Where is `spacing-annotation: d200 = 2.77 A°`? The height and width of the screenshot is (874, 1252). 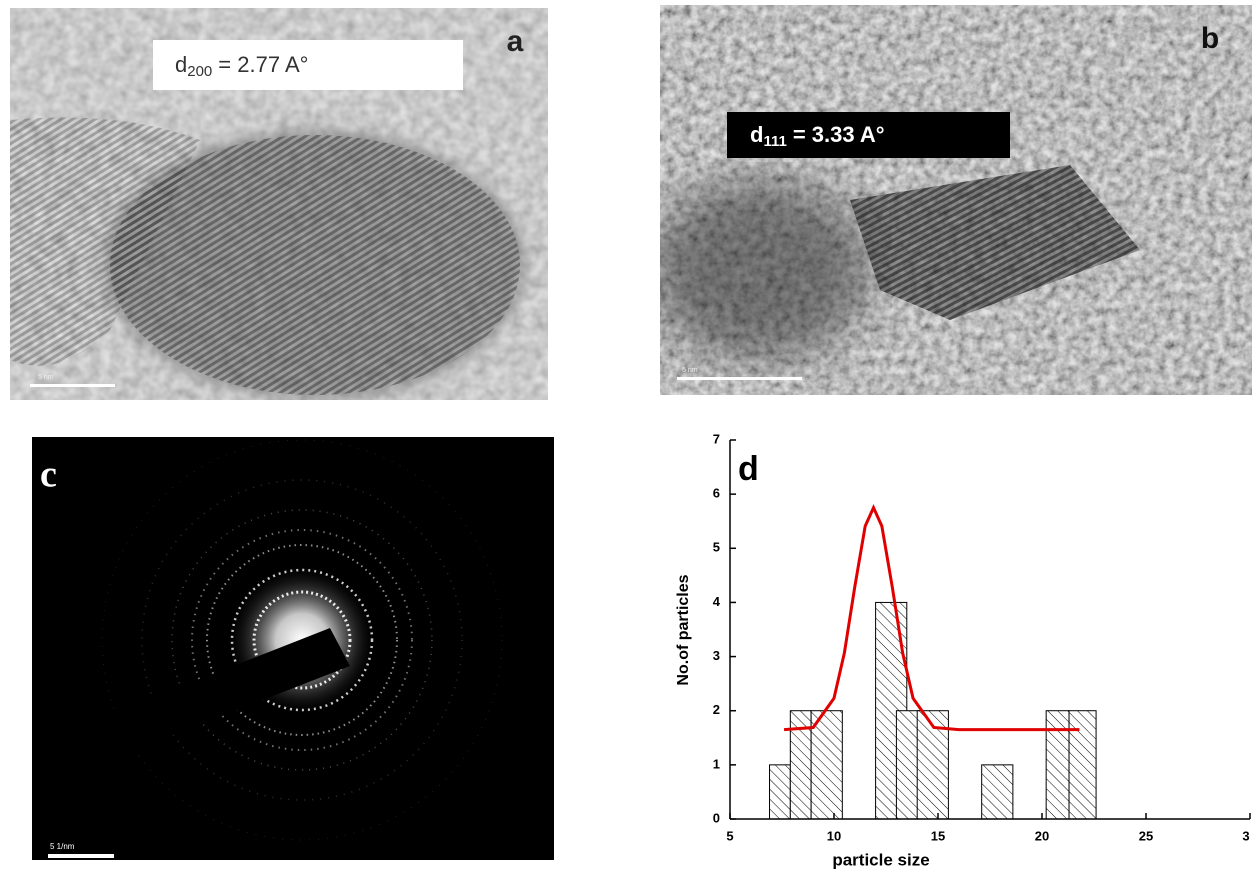 spacing-annotation: d200 = 2.77 A° is located at coordinates (241, 66).